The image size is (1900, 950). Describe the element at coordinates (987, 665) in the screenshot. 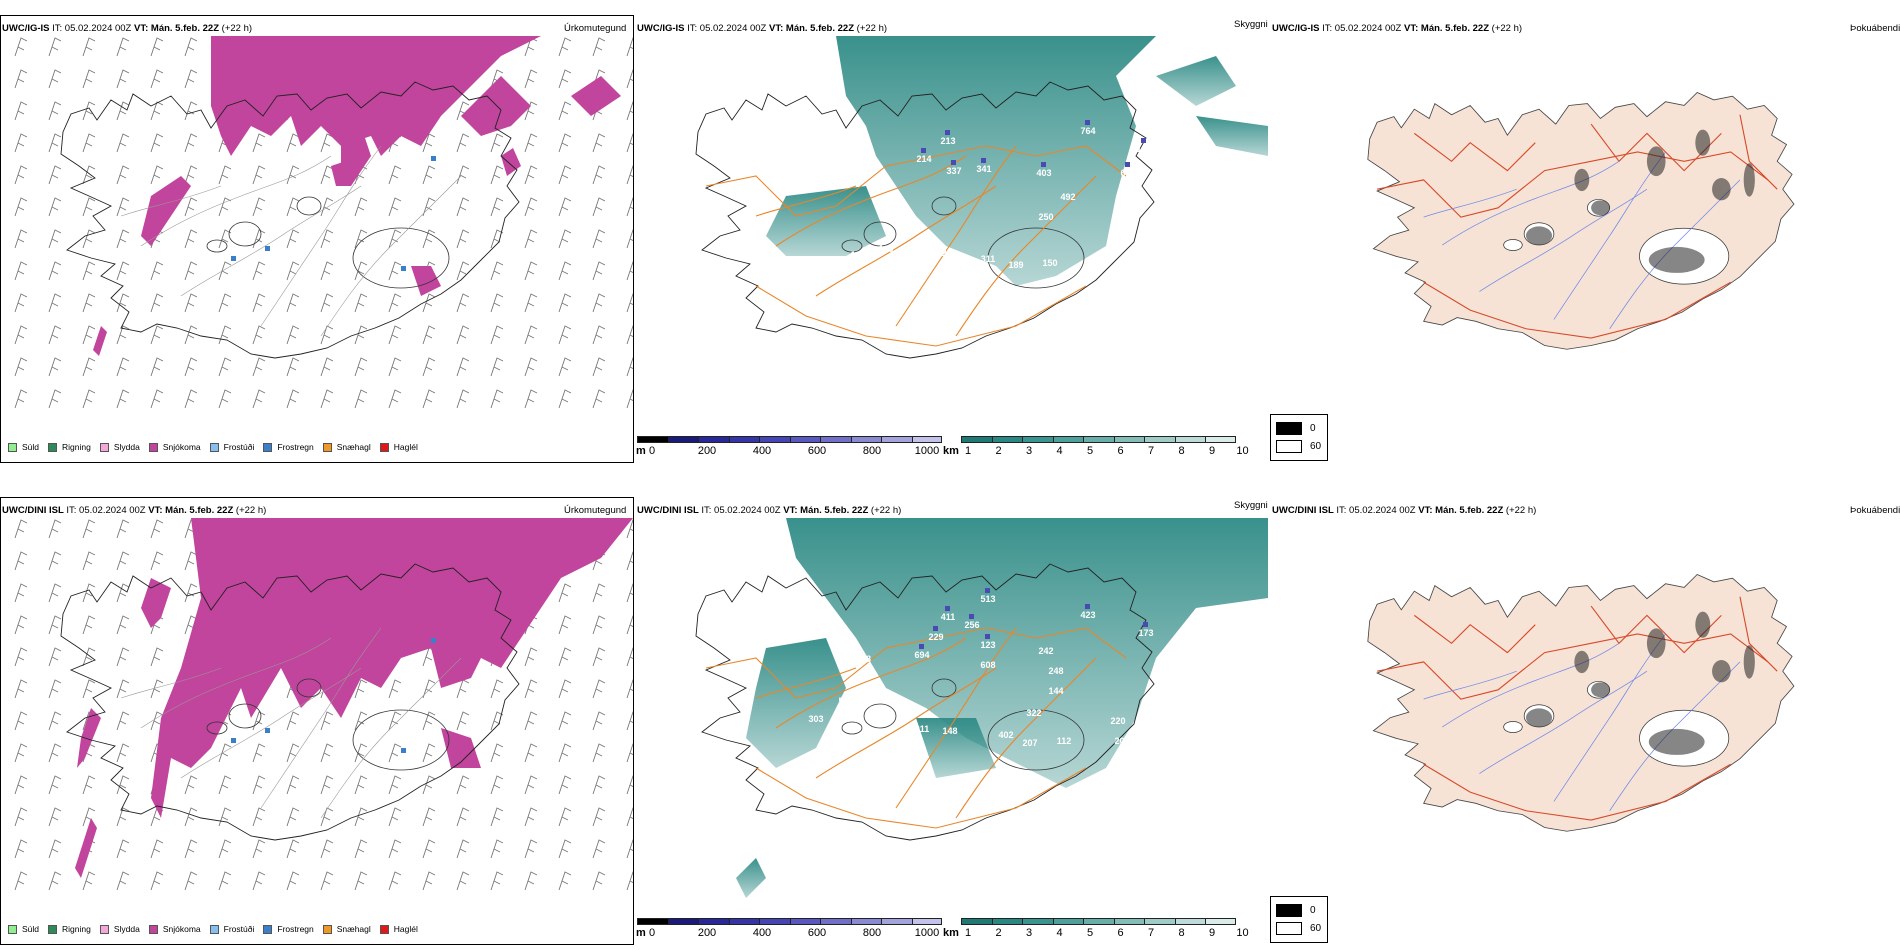

I see `visibility-value-label: 608` at that location.